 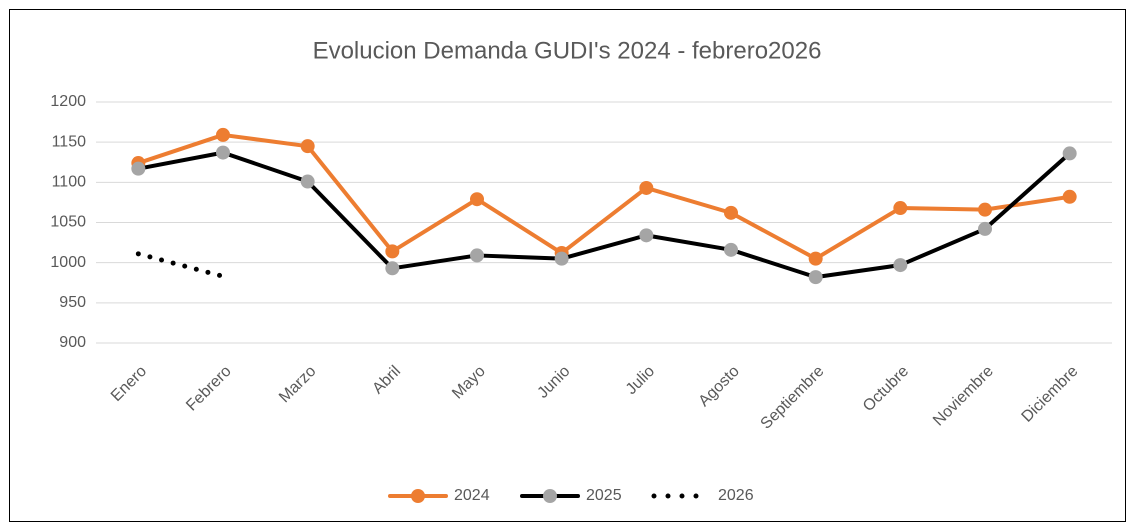 What do you see at coordinates (72, 342) in the screenshot?
I see `y-tick-label: 900` at bounding box center [72, 342].